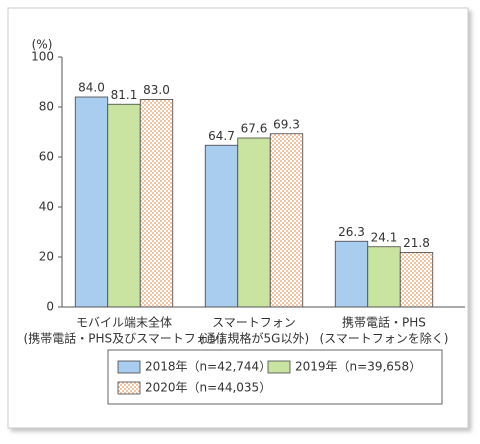 The image size is (480, 444). What do you see at coordinates (124, 95) in the screenshot?
I see `value-label: 81.1` at bounding box center [124, 95].